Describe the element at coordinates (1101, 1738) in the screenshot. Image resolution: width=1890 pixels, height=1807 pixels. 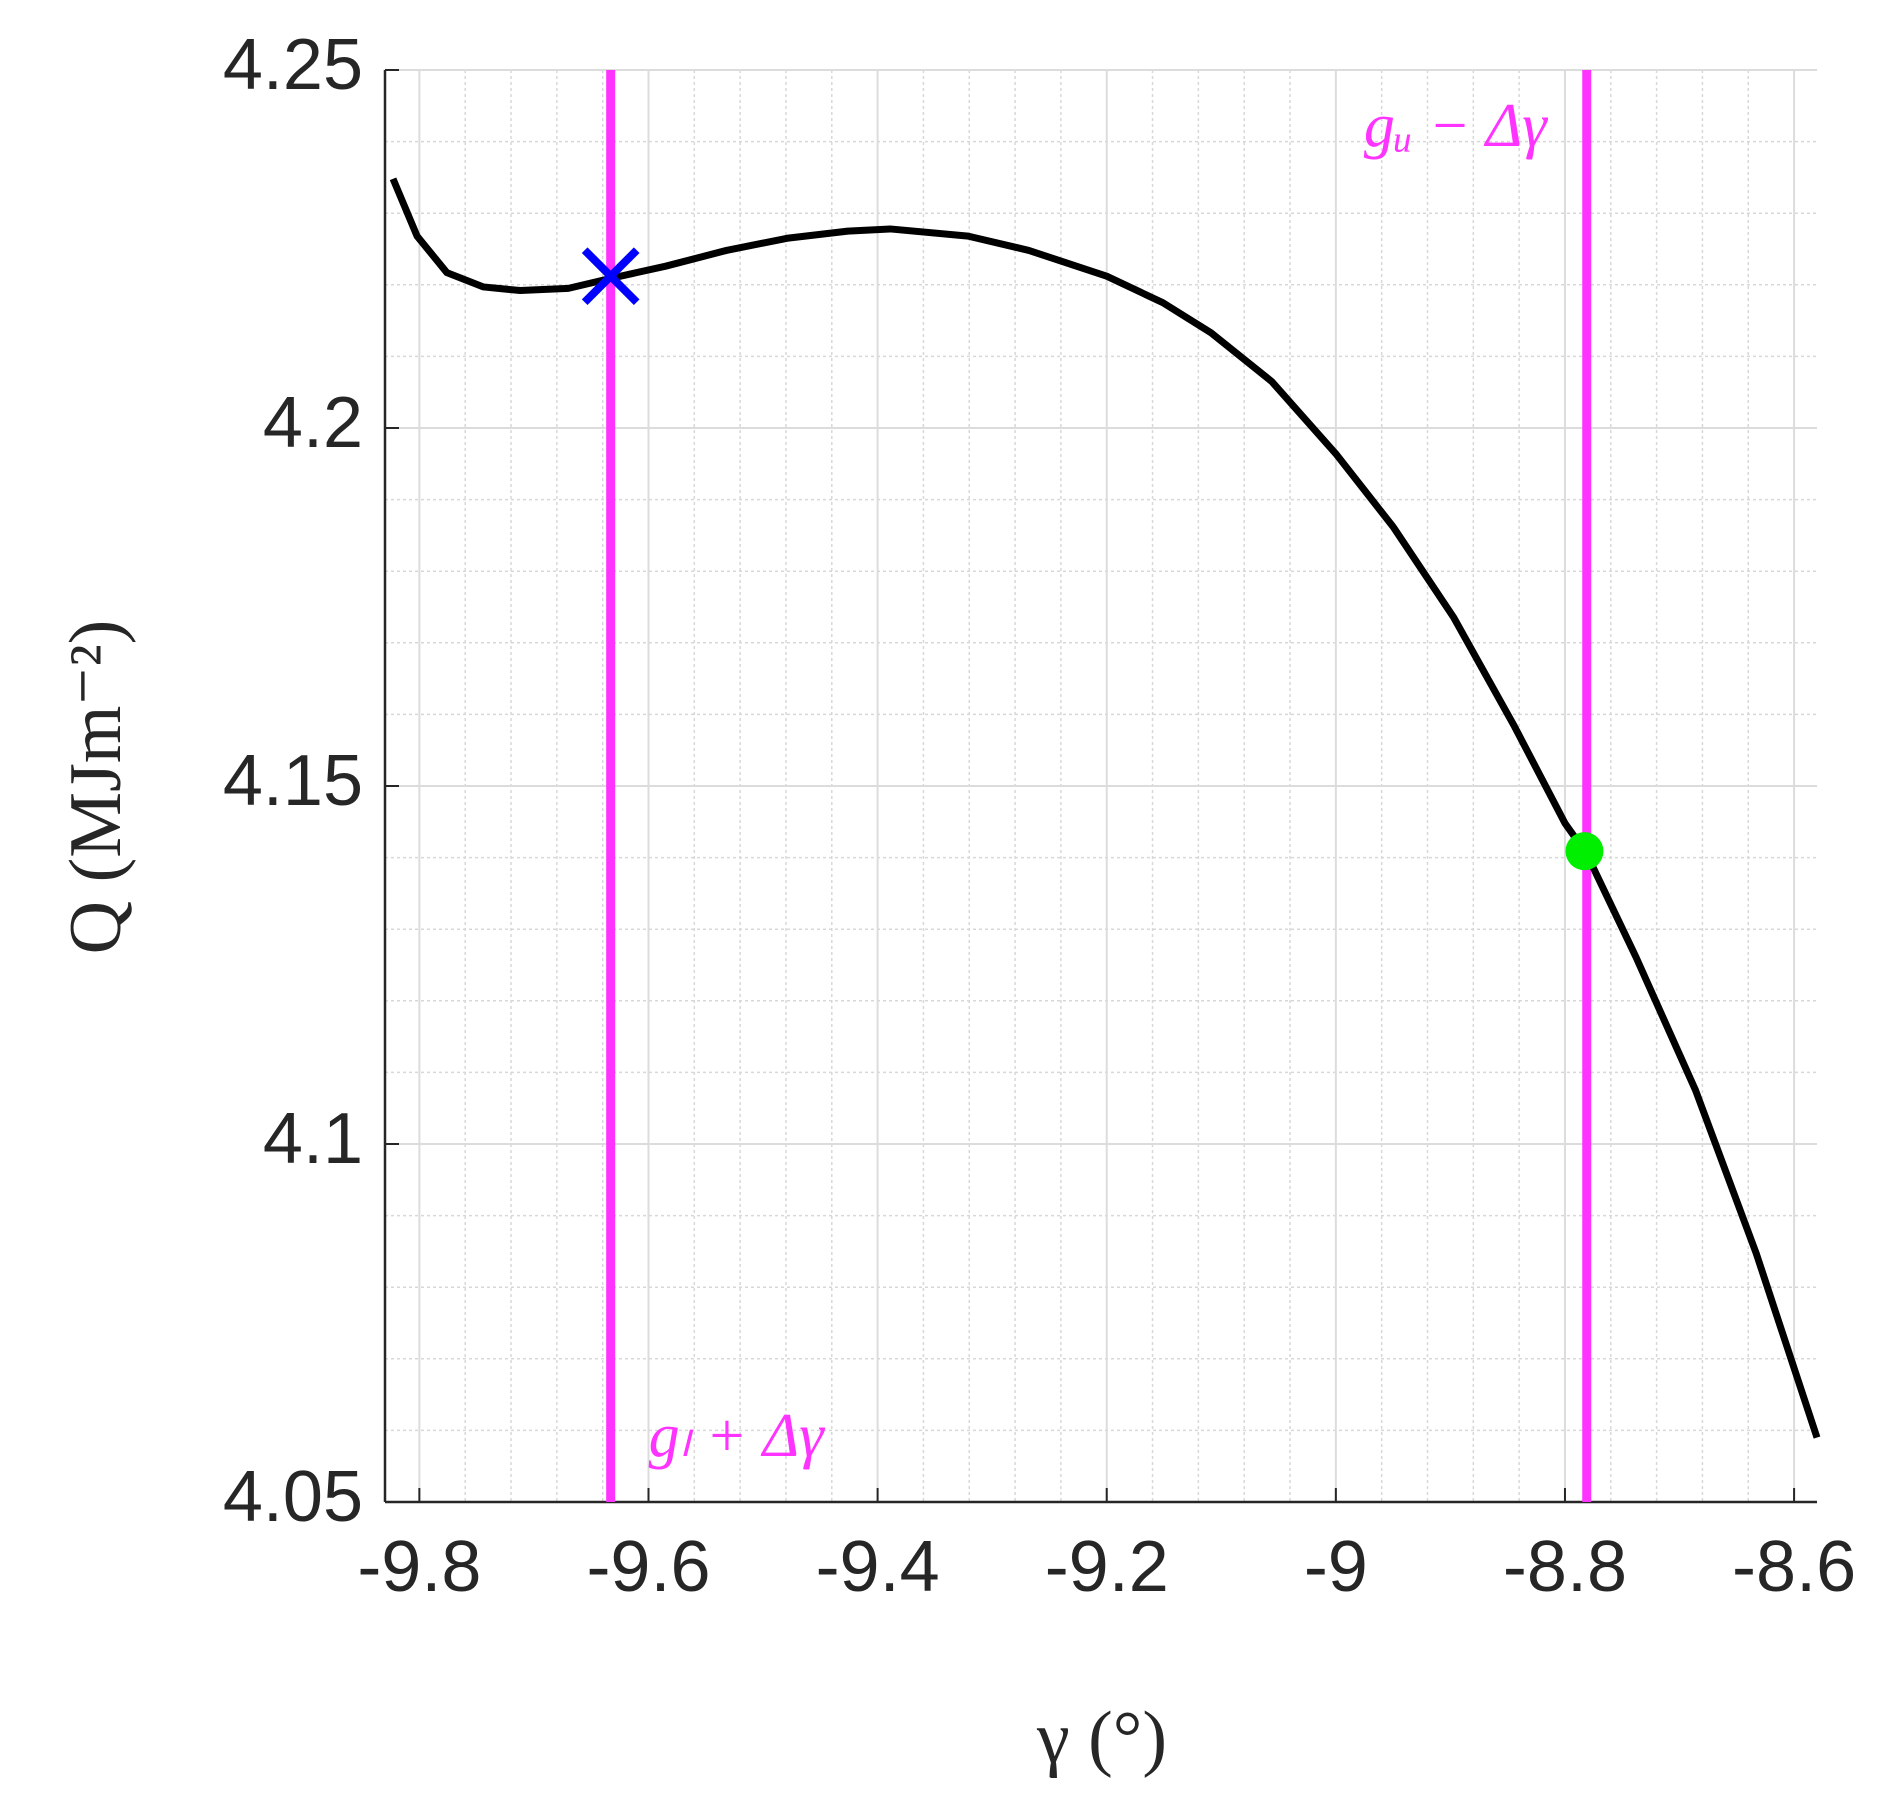
I see `x-axis-label: γ (°)` at that location.